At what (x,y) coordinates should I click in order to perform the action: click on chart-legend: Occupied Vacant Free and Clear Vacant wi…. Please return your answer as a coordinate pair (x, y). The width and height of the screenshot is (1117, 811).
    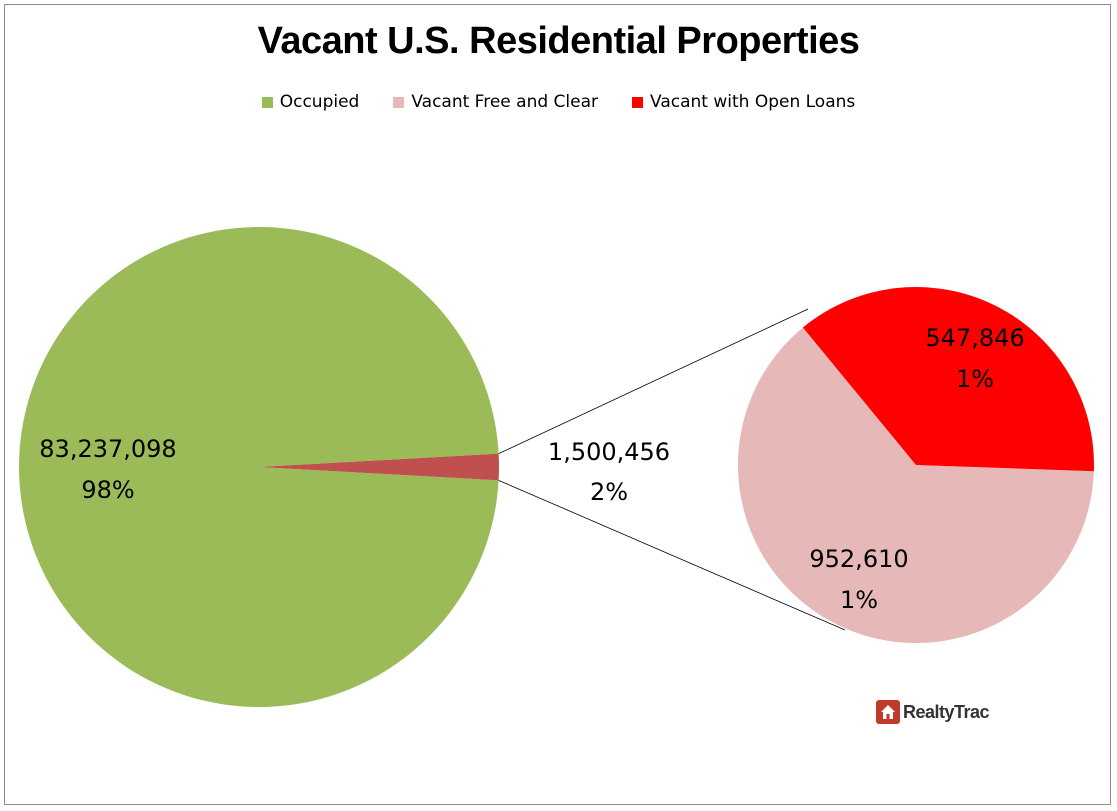
    Looking at the image, I should click on (558, 102).